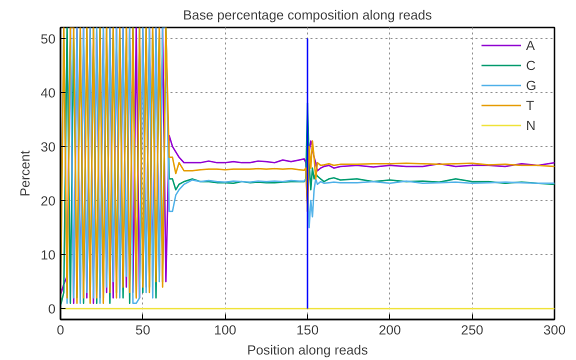  What do you see at coordinates (48, 38) in the screenshot?
I see `y-tick-label: 50` at bounding box center [48, 38].